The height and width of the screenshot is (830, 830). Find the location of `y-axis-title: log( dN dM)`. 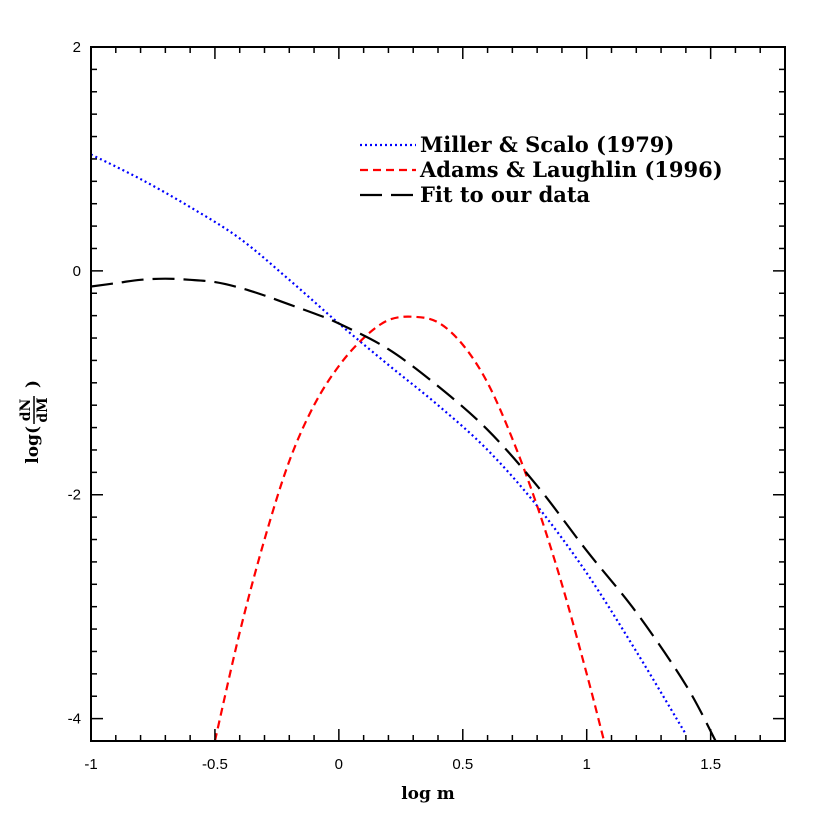

y-axis-title: log( dN dM) is located at coordinates (34, 422).